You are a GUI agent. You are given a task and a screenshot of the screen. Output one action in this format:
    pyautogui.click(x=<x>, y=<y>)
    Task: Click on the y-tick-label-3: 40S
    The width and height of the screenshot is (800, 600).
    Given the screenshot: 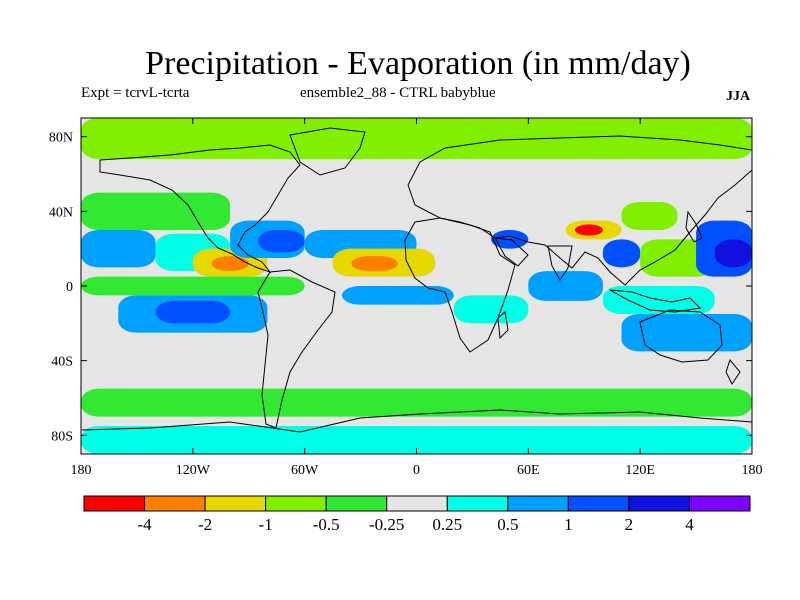 What is the action you would take?
    pyautogui.click(x=62, y=362)
    